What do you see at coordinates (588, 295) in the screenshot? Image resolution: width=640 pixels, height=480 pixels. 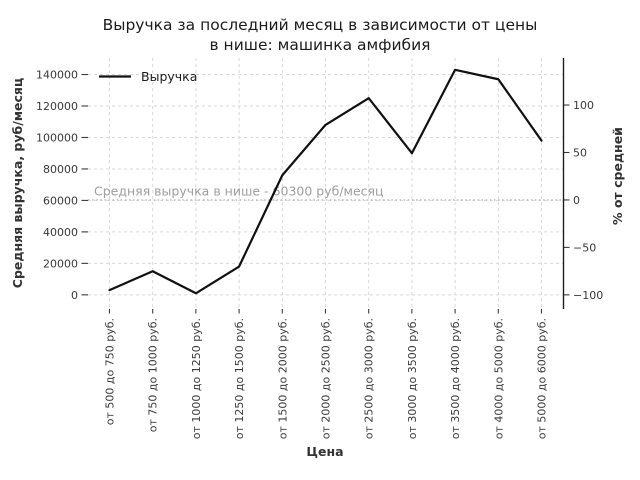 I see `y-axis-right-tick-label: −100` at bounding box center [588, 295].